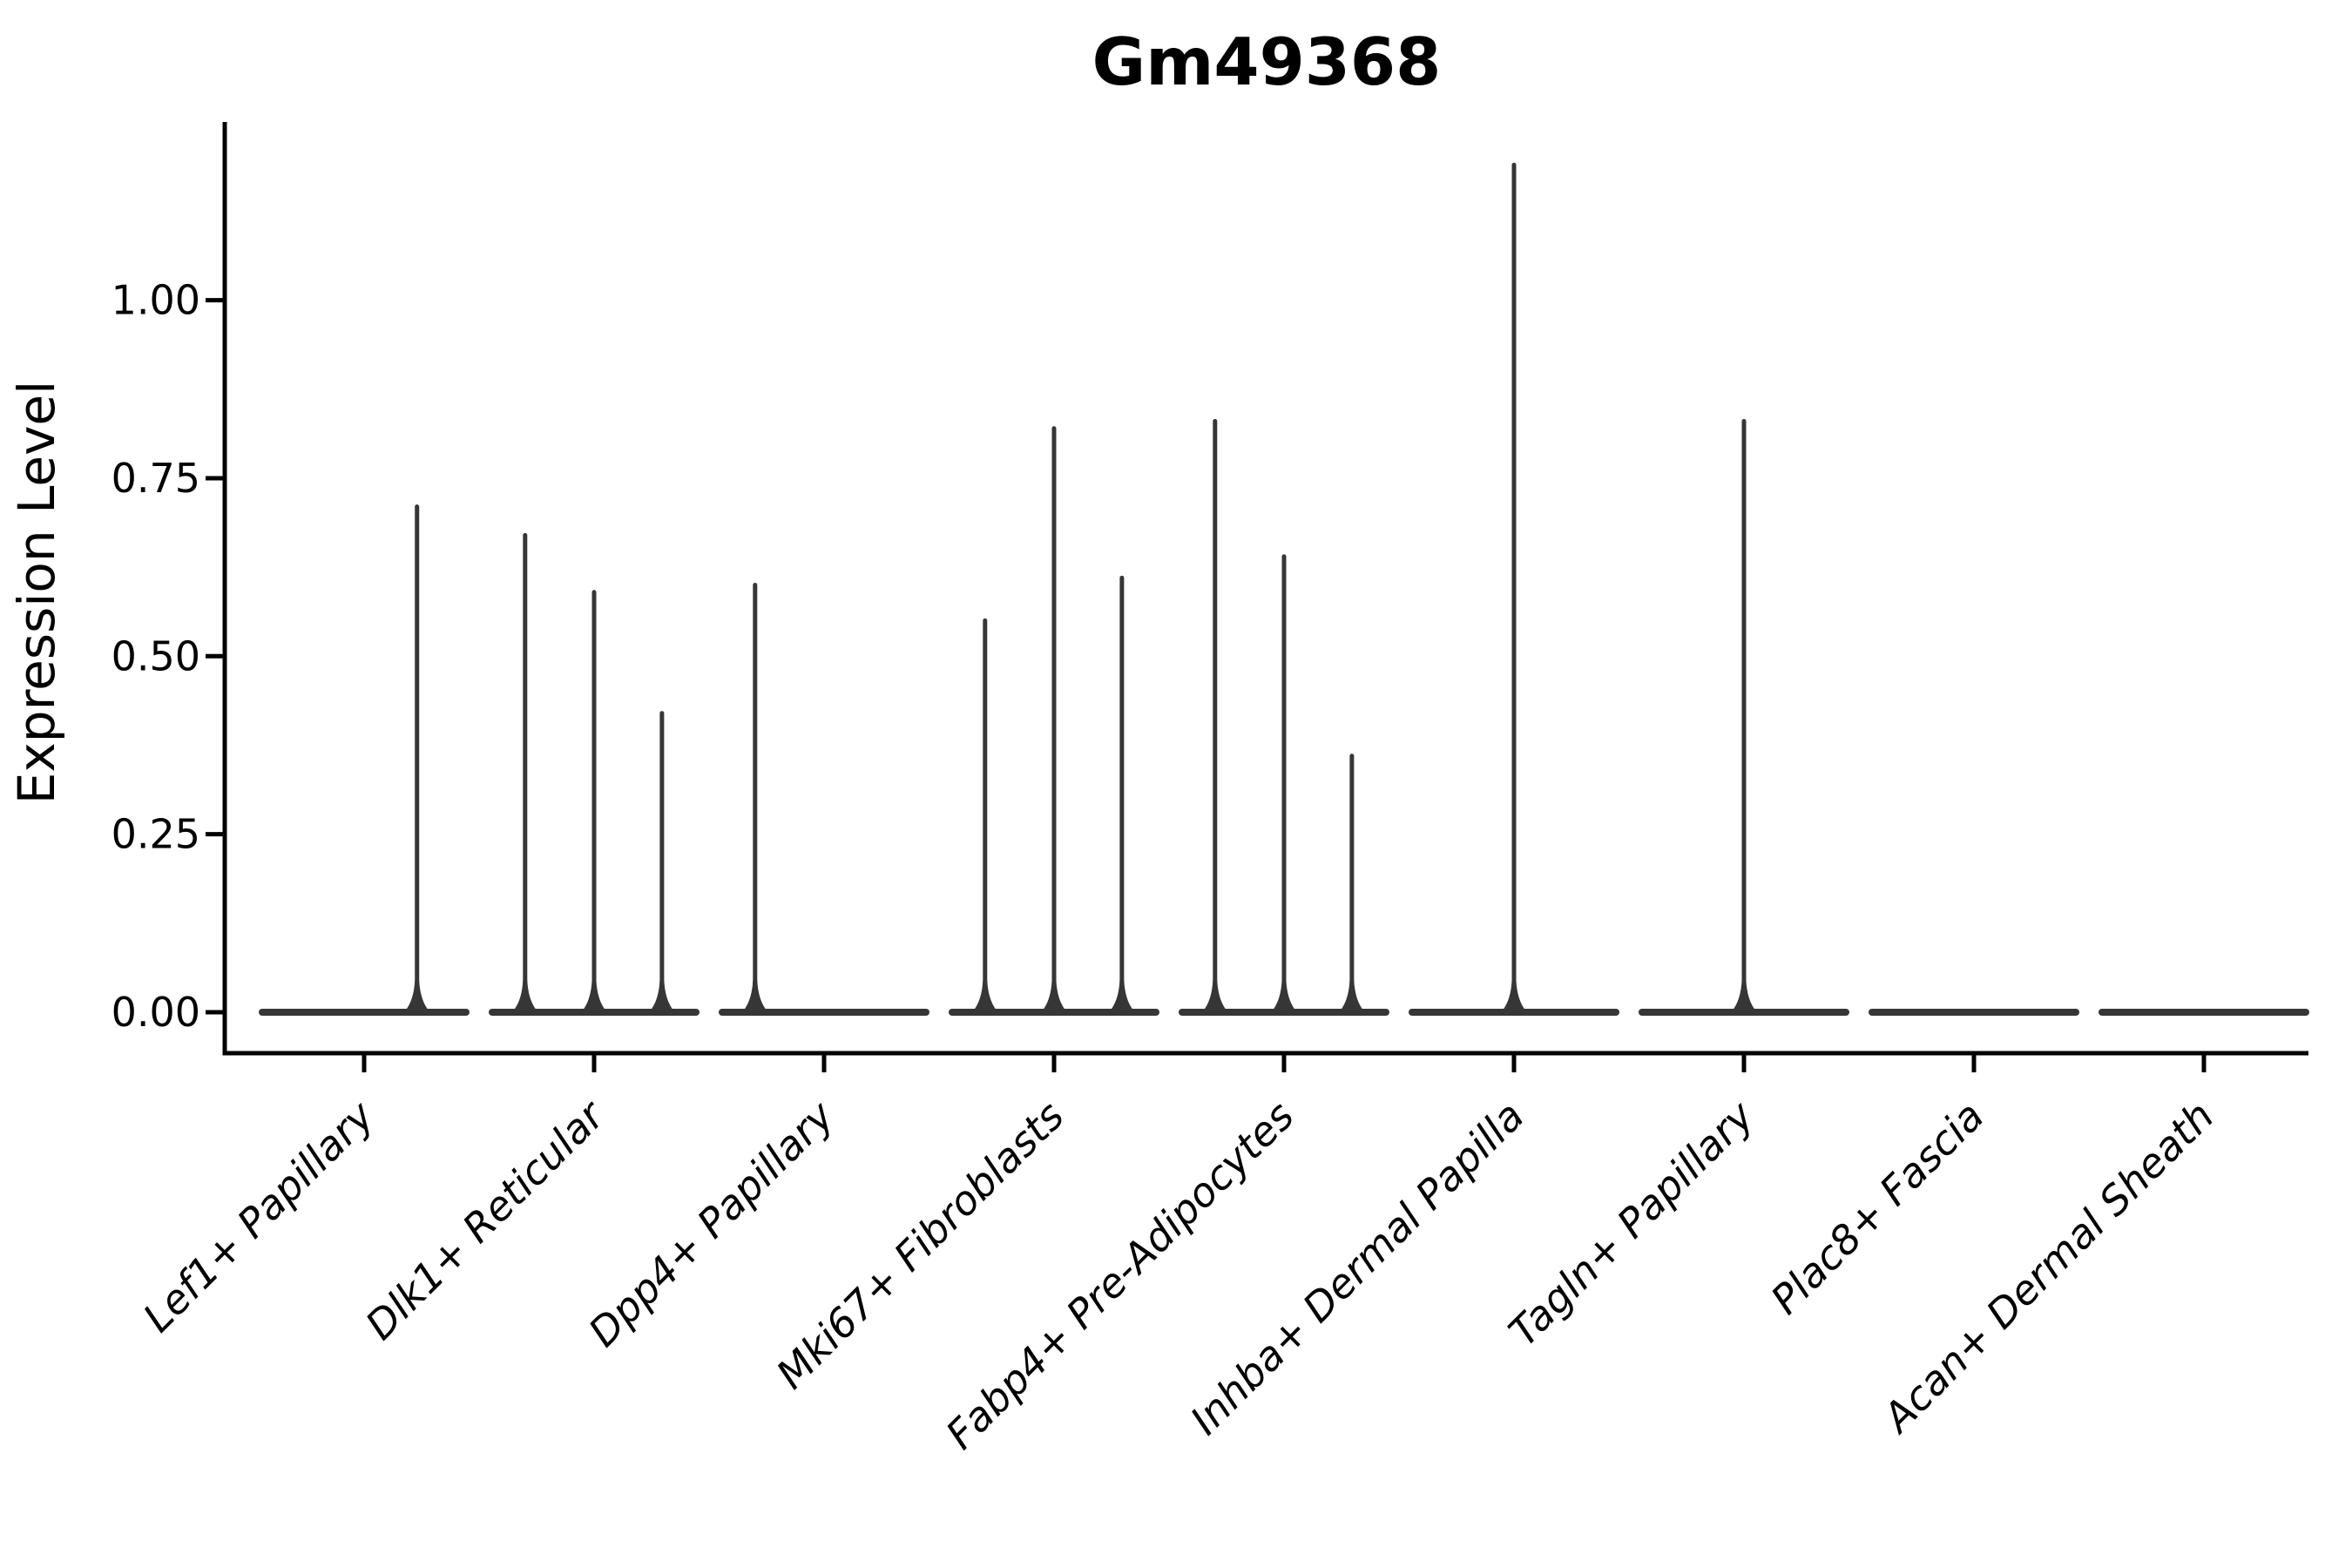  I want to click on x-tick-label: Dlk1+ Reticular, so click(485, 1219).